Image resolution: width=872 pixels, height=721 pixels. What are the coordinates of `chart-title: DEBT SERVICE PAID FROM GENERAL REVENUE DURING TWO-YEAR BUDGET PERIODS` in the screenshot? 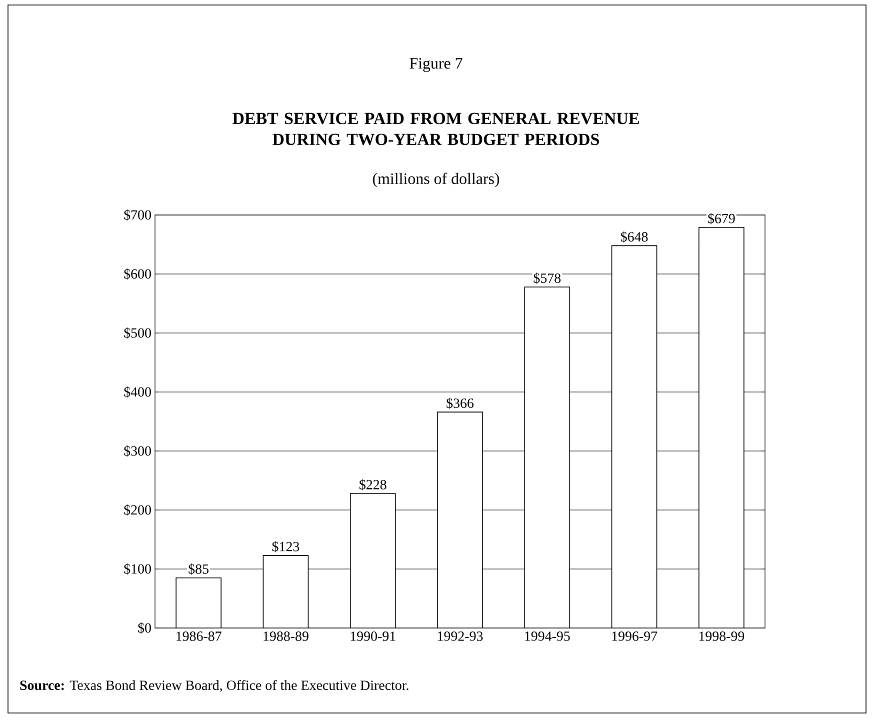 It's located at (435, 129).